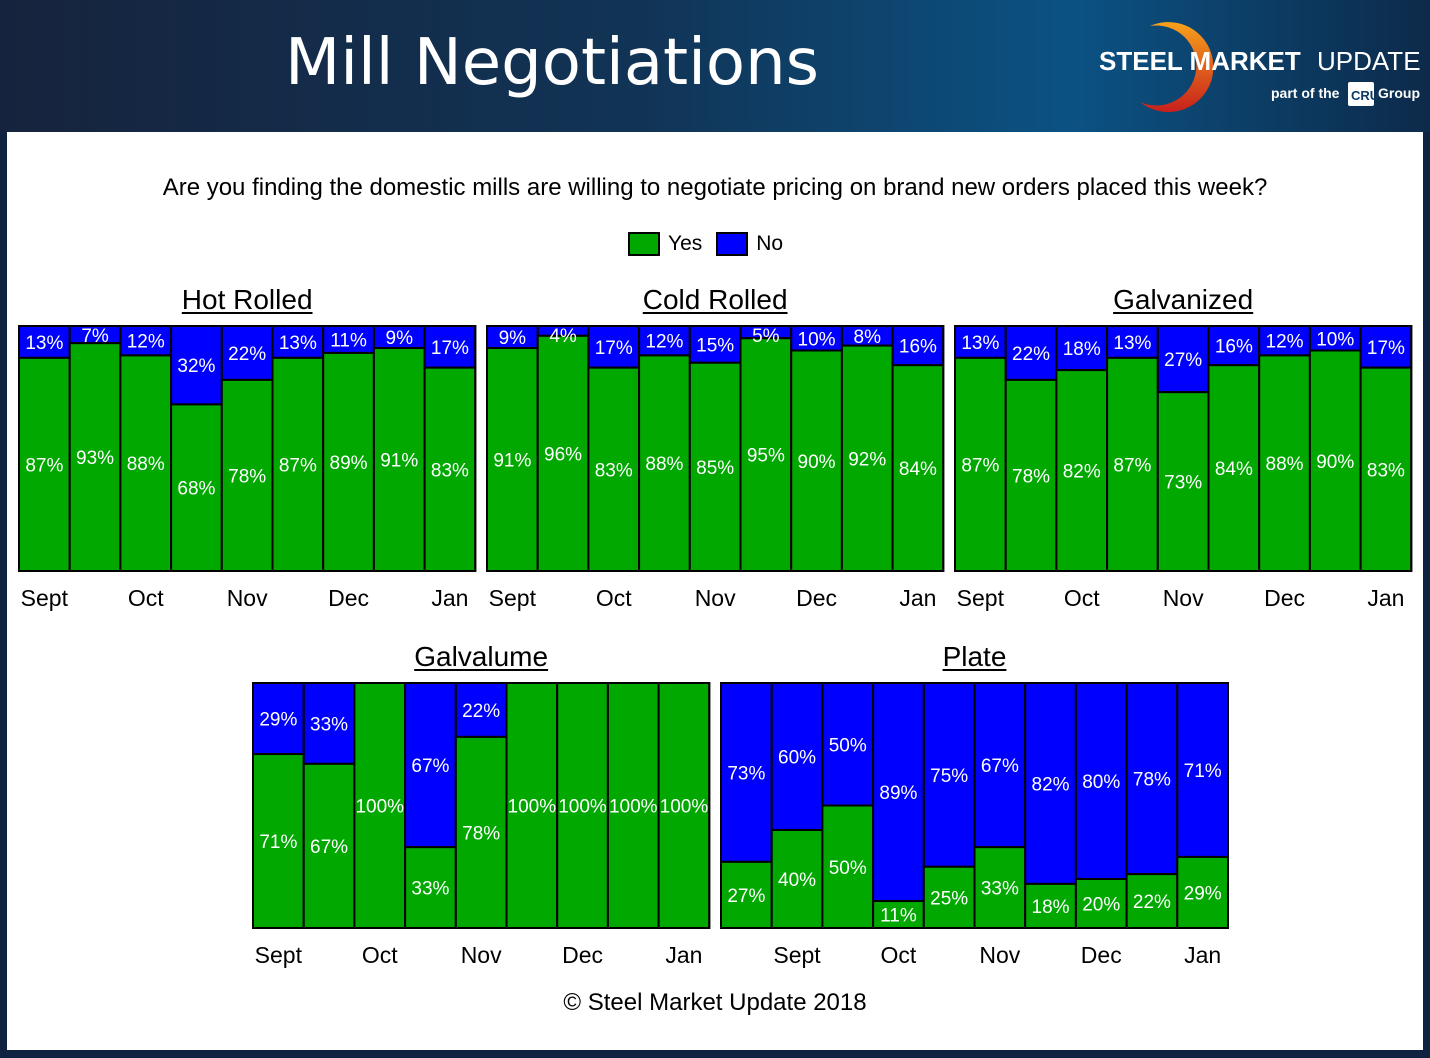  What do you see at coordinates (1386, 449) in the screenshot?
I see `bar-group: 17% 83%` at bounding box center [1386, 449].